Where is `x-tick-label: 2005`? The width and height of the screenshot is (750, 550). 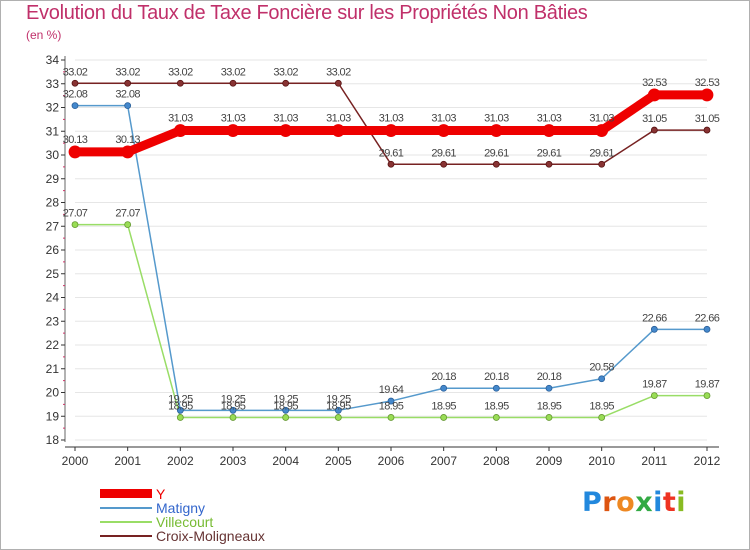
x-tick-label: 2005 is located at coordinates (338, 461).